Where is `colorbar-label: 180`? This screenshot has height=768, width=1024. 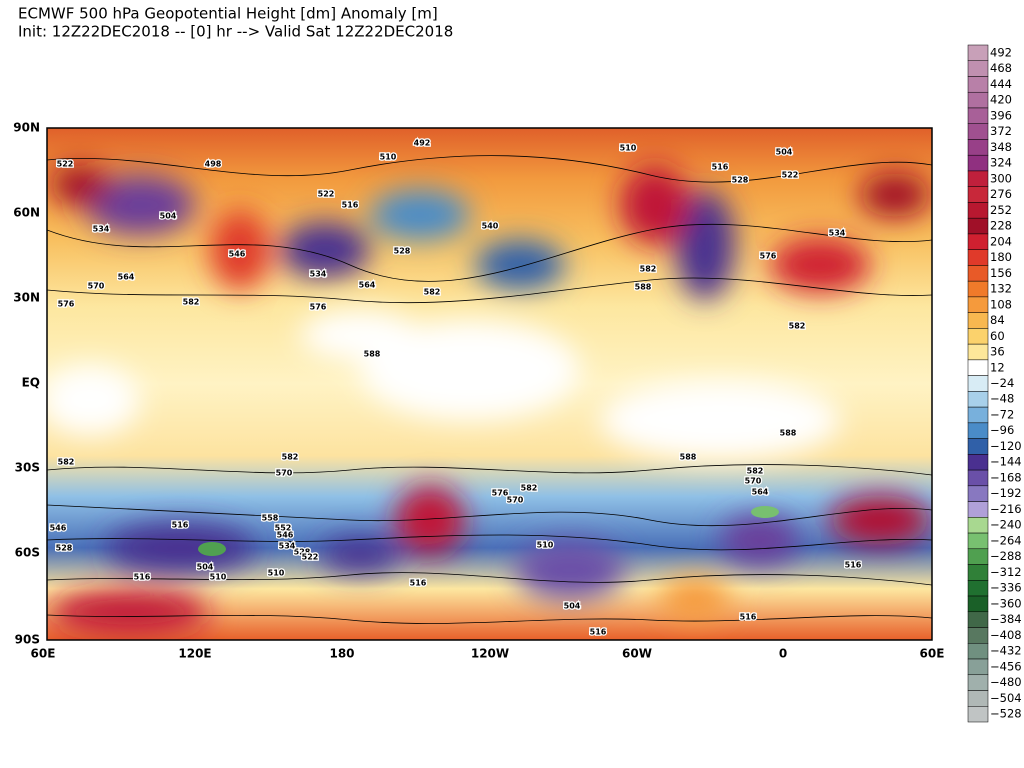 colorbar-label: 180 is located at coordinates (1001, 257).